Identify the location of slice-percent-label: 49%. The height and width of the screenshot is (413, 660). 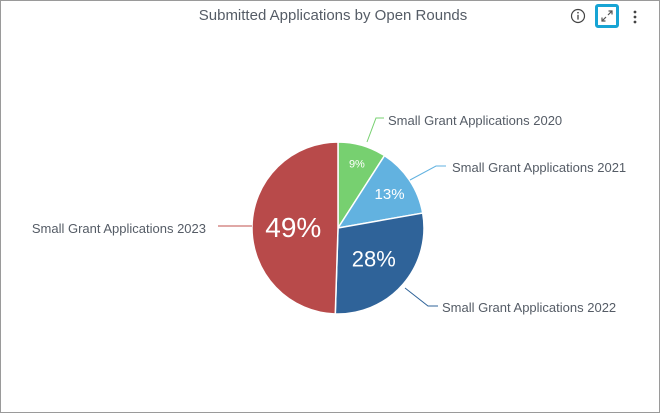
(293, 227).